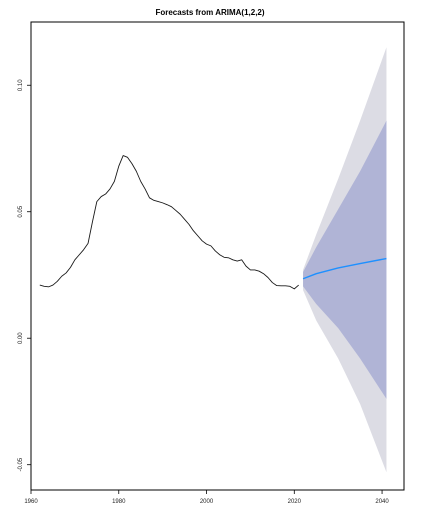 The width and height of the screenshot is (421, 525). What do you see at coordinates (382, 502) in the screenshot?
I see `x-tick-label: 2040` at bounding box center [382, 502].